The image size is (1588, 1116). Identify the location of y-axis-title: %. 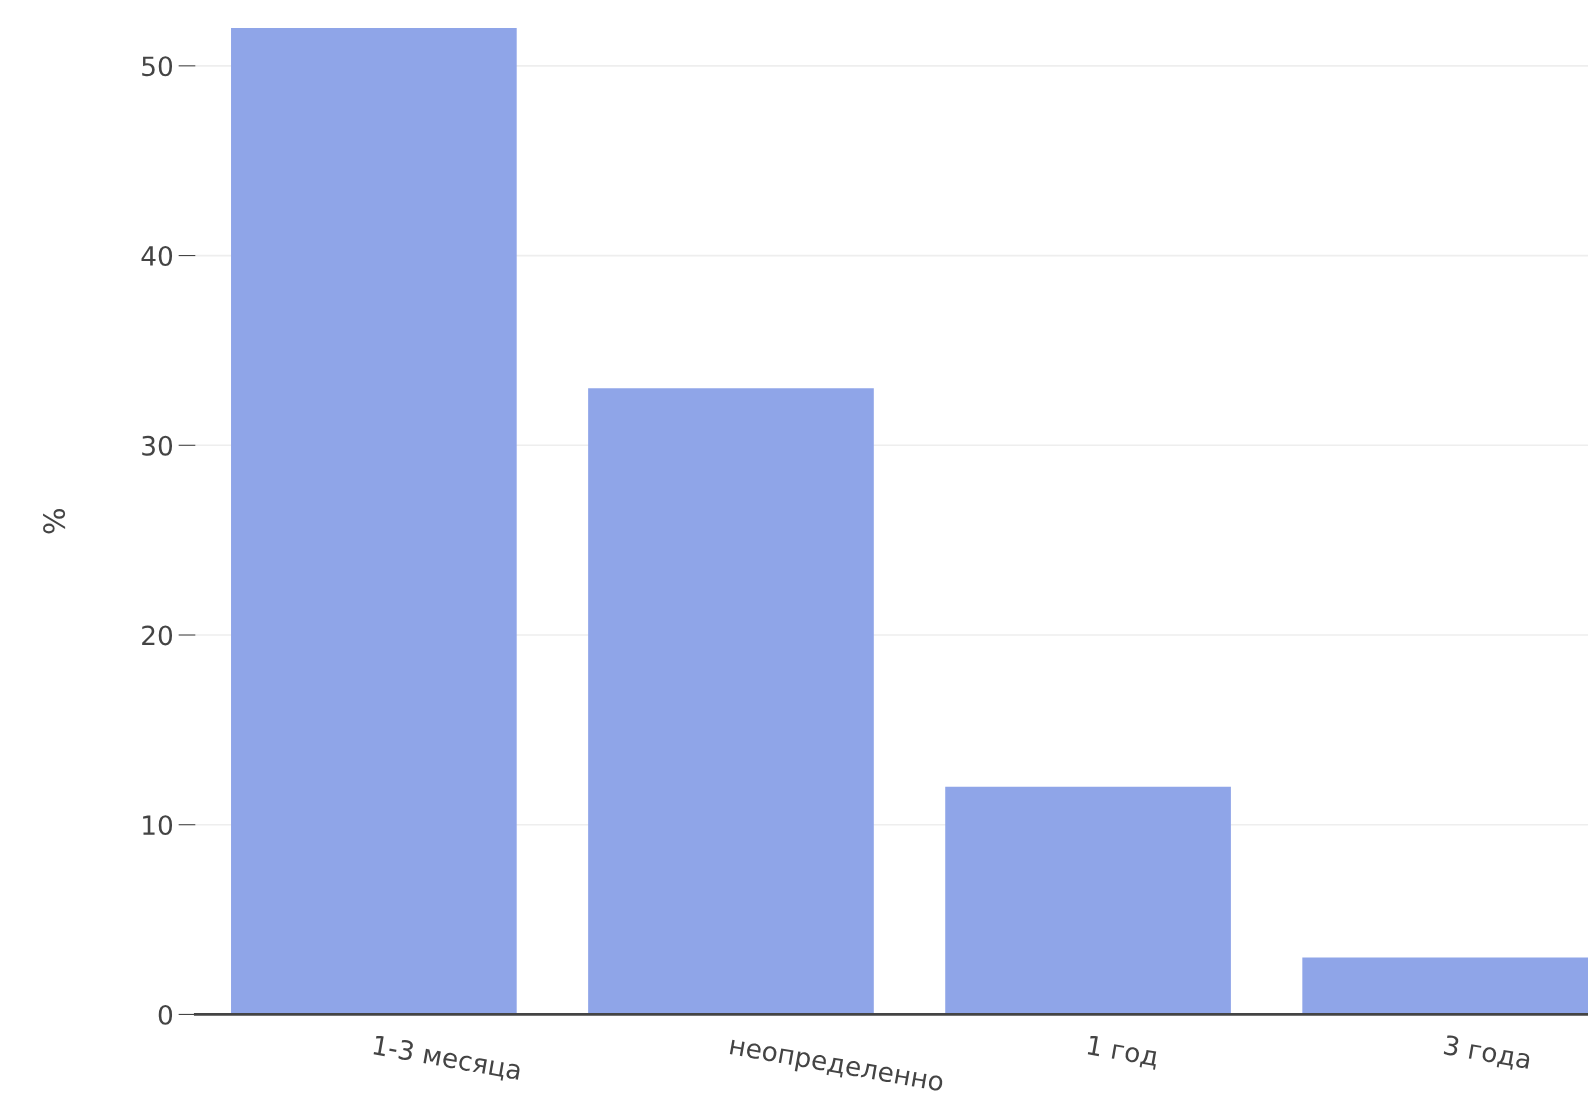
(54, 521).